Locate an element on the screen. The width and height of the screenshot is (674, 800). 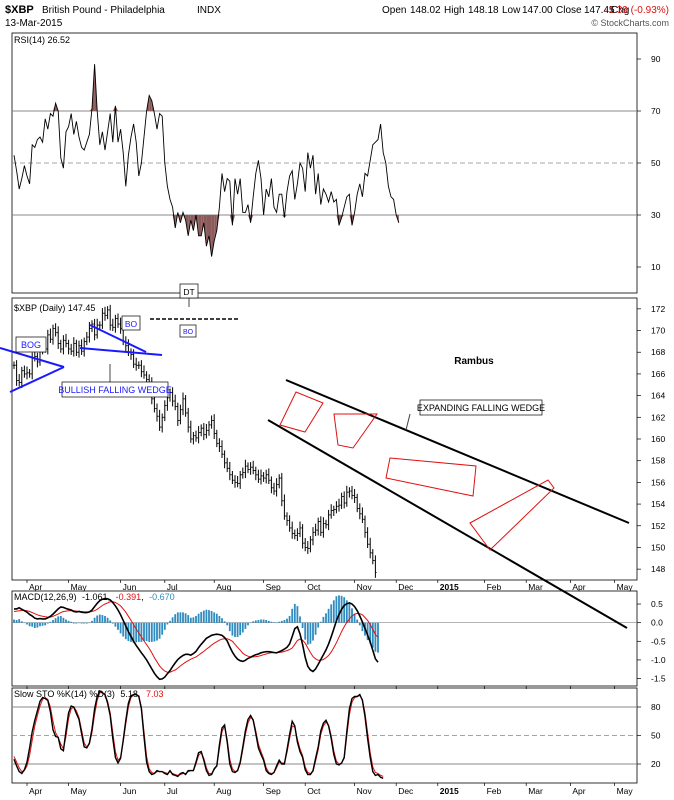
macd-tick-label: 0.5 is located at coordinates (657, 604).